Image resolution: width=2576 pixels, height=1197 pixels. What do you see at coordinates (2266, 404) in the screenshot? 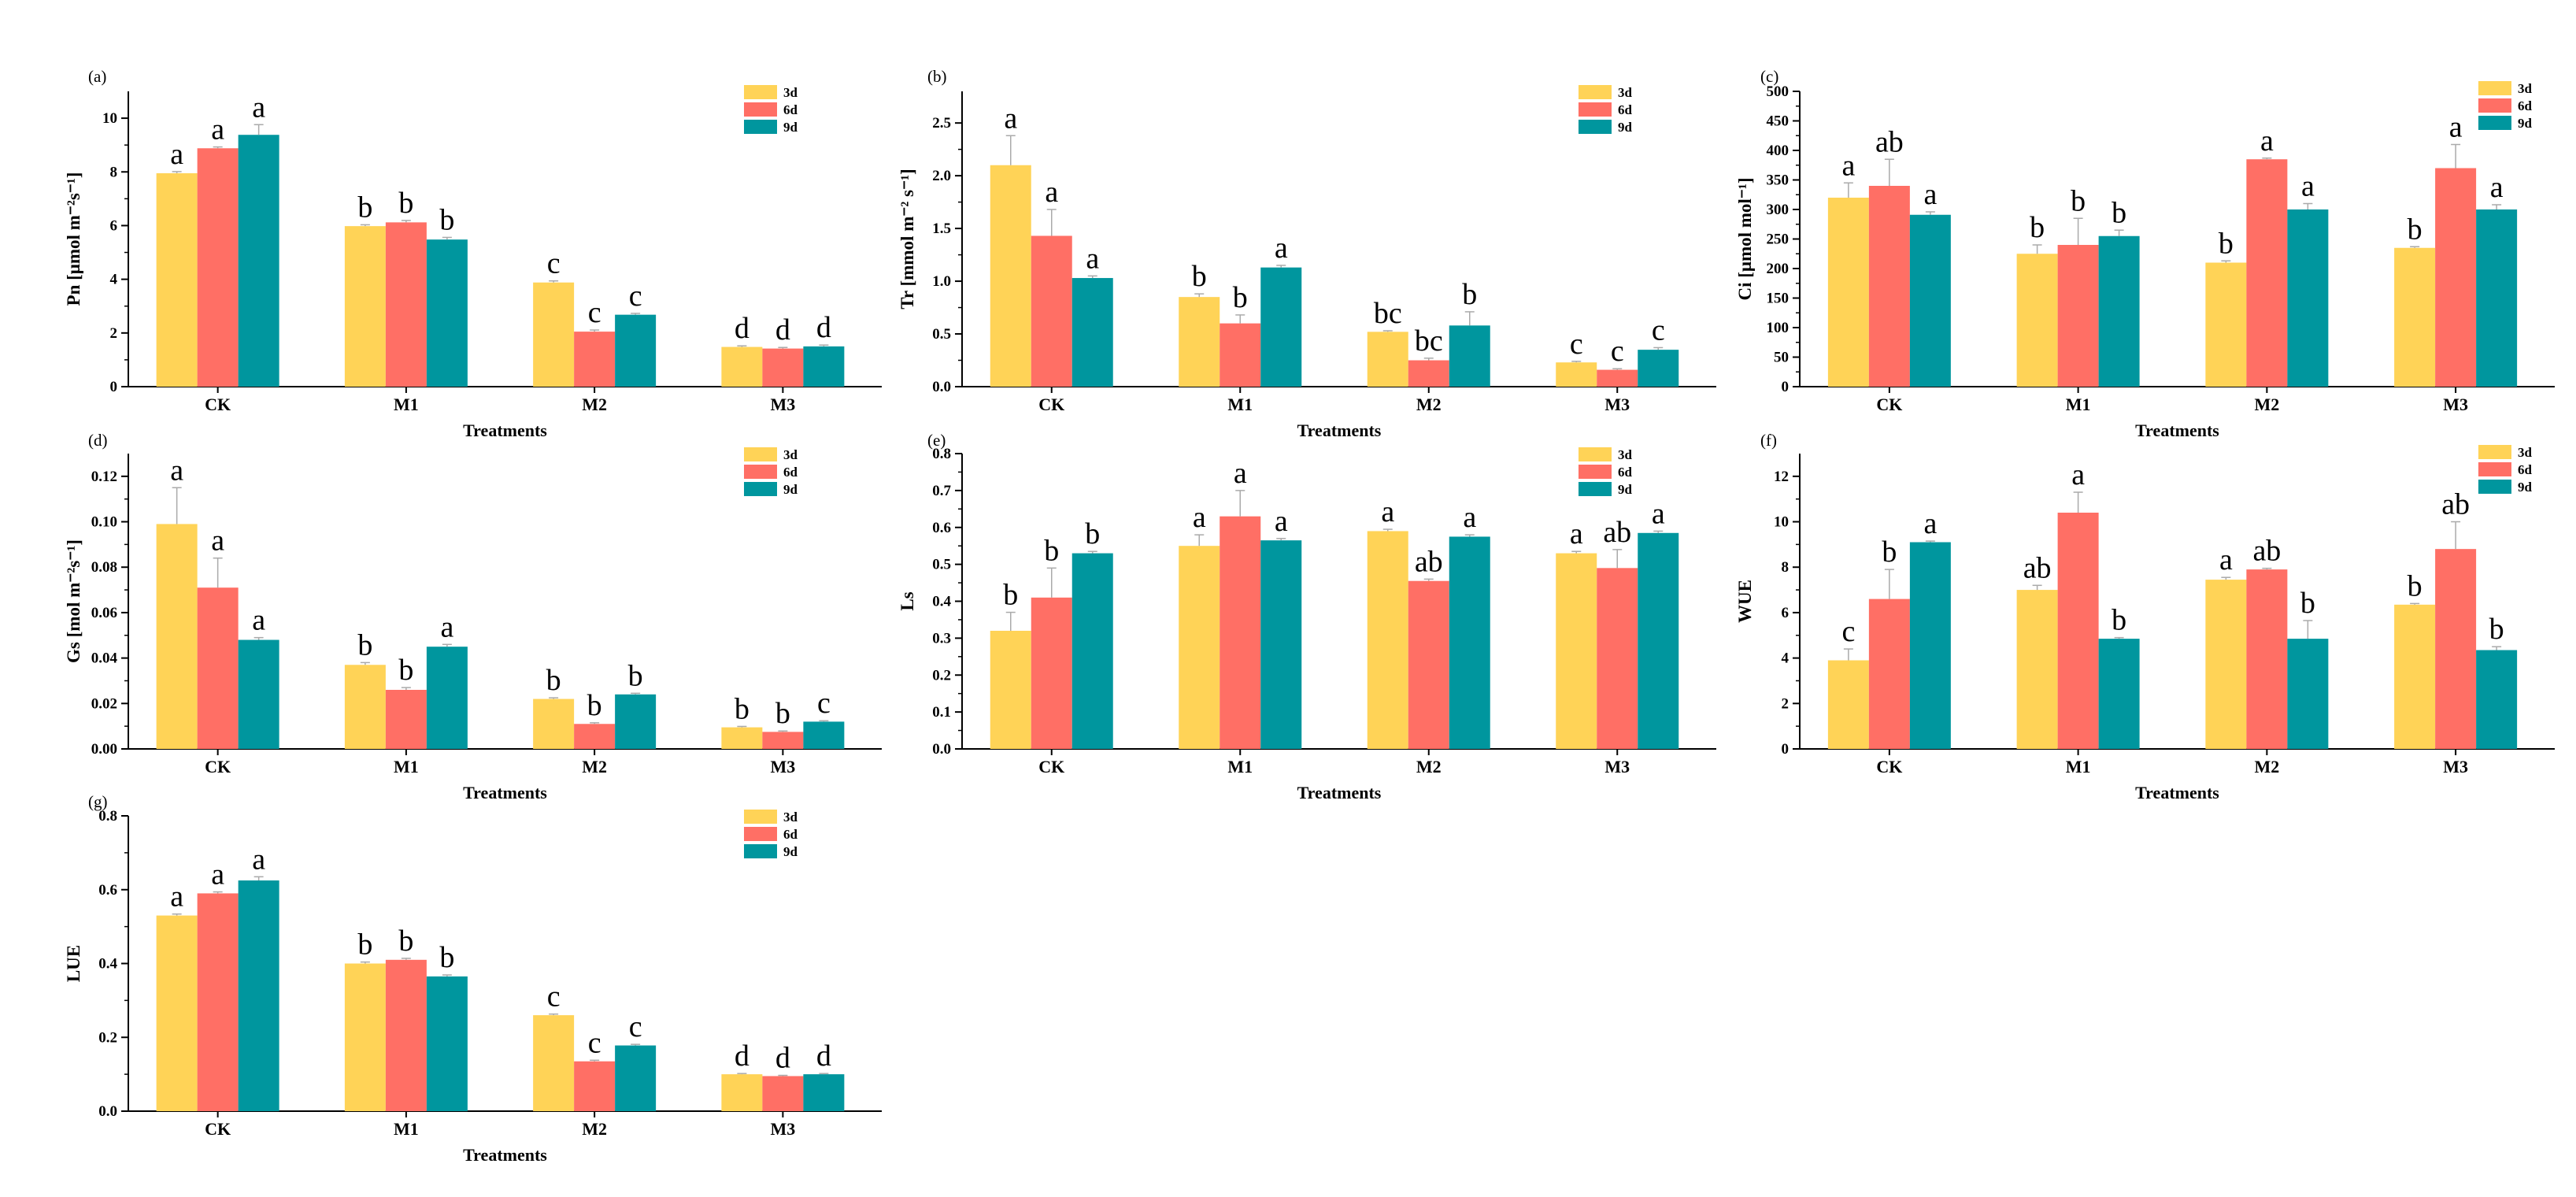
I see `x-category-label: M2` at bounding box center [2266, 404].